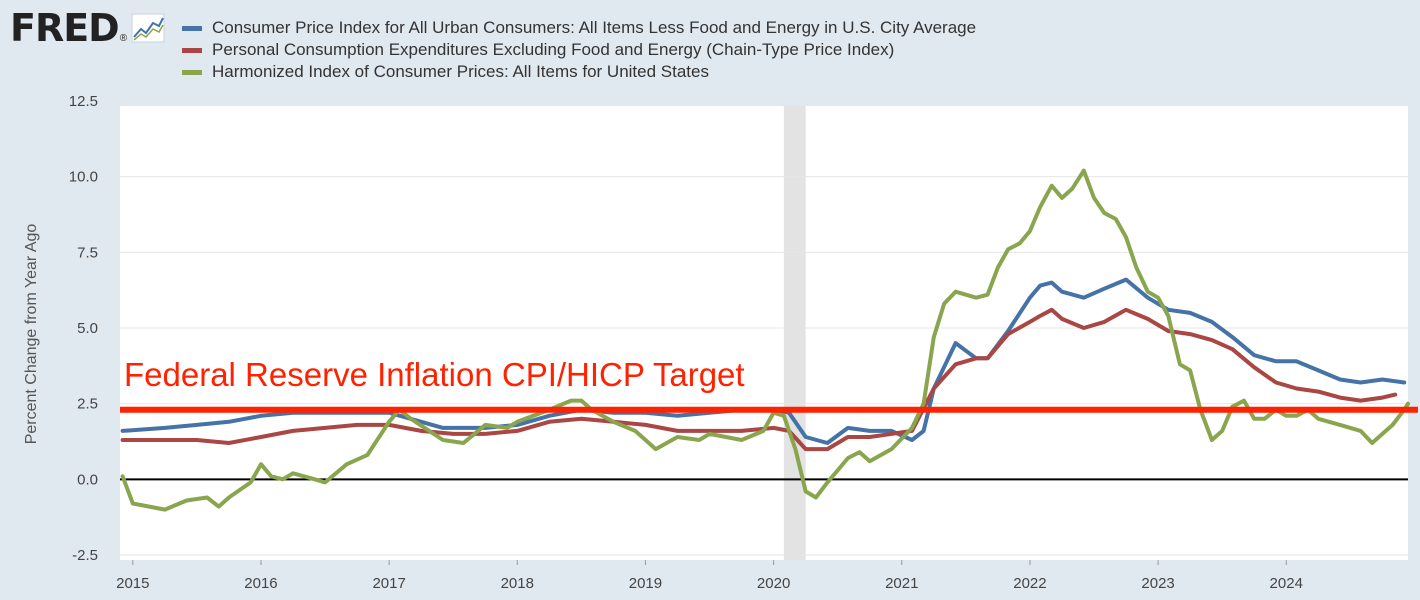 The width and height of the screenshot is (1420, 600). Describe the element at coordinates (773, 583) in the screenshot. I see `x-tick-label: 2020` at that location.